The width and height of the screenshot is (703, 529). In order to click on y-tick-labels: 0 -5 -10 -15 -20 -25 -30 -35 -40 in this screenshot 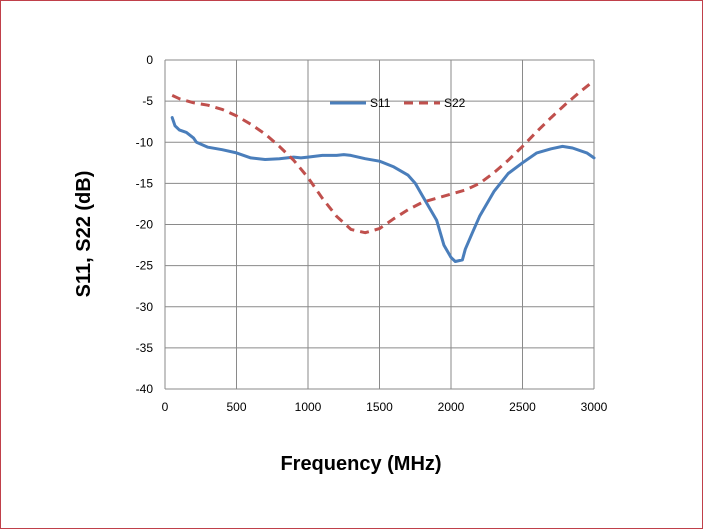, I will do `click(145, 224)`.